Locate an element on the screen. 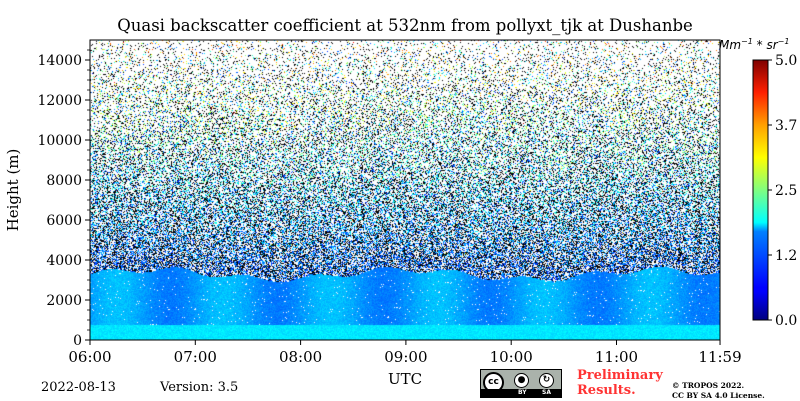 Image resolution: width=800 pixels, height=401 pixels. y-tick-label: 0 is located at coordinates (77, 341).